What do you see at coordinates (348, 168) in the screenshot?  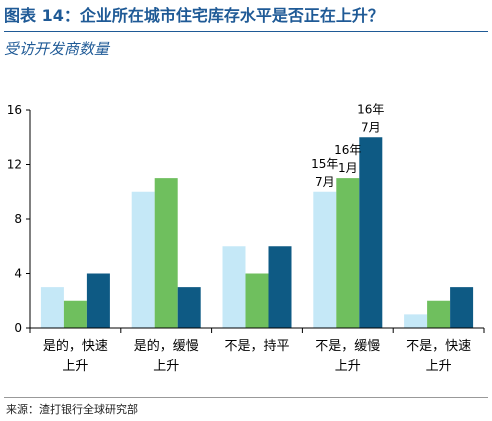 I see `series-label: 1月` at bounding box center [348, 168].